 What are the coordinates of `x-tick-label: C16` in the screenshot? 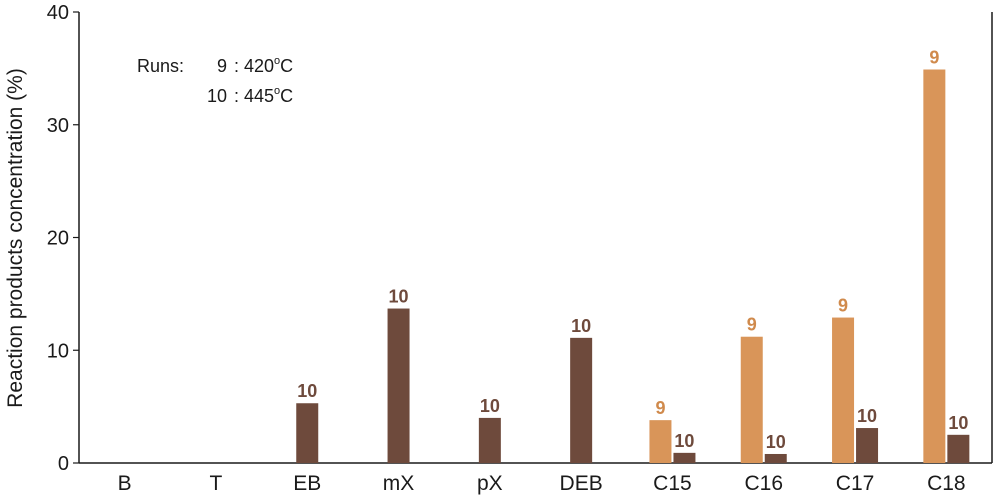 It's located at (763, 483).